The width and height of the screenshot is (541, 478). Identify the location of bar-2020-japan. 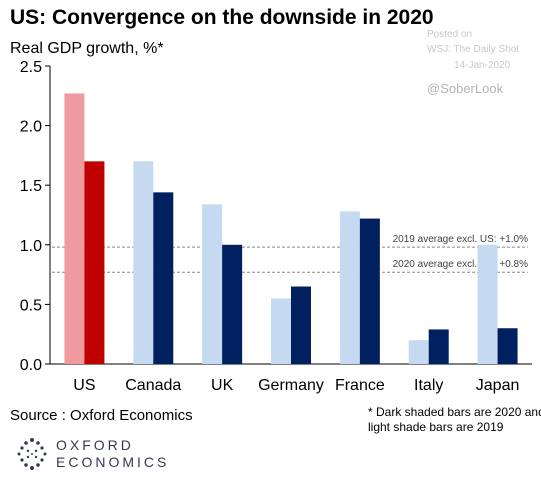
(507, 346).